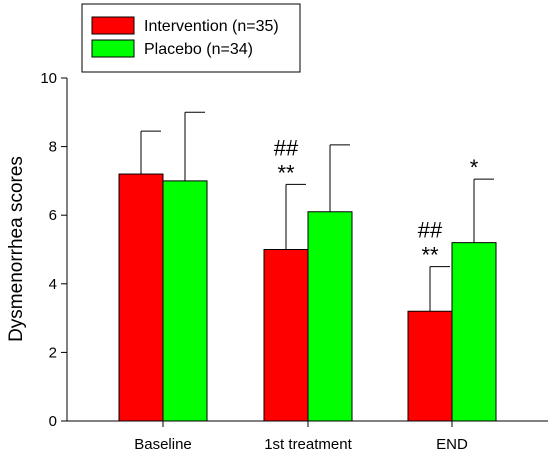 This screenshot has height=461, width=550. I want to click on legend-label-intervention: Intervention (n=35), so click(211, 26).